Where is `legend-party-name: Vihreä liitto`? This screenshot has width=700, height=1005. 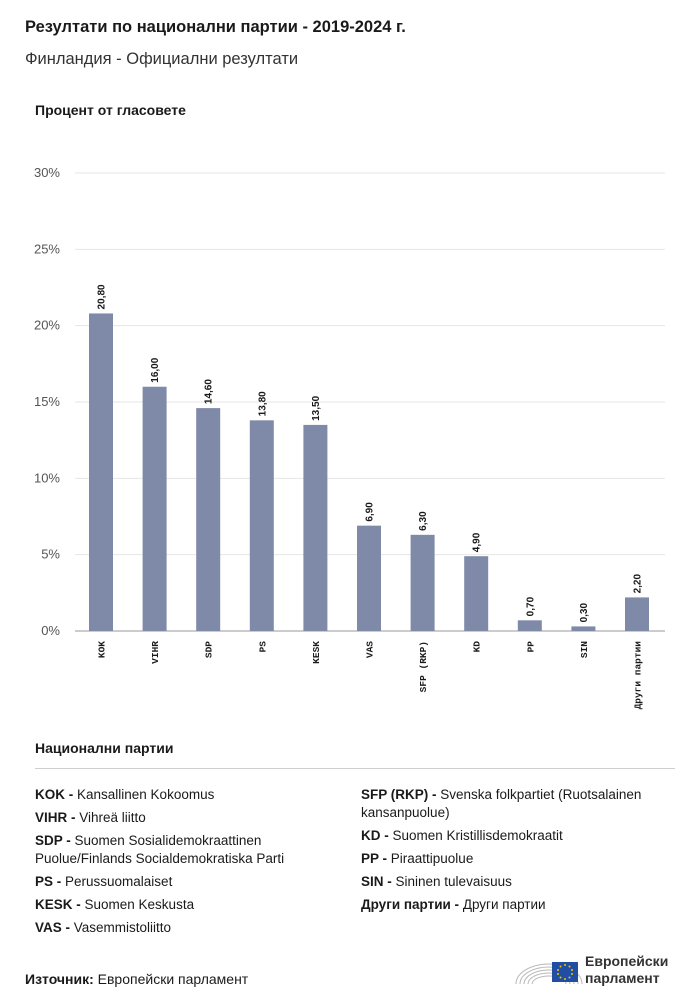
legend-party-name: Vihreä liitto is located at coordinates (112, 817).